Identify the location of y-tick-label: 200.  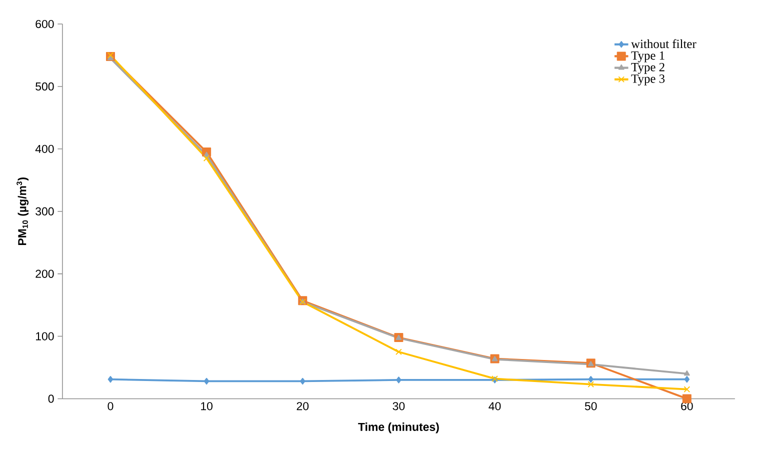
(45, 274).